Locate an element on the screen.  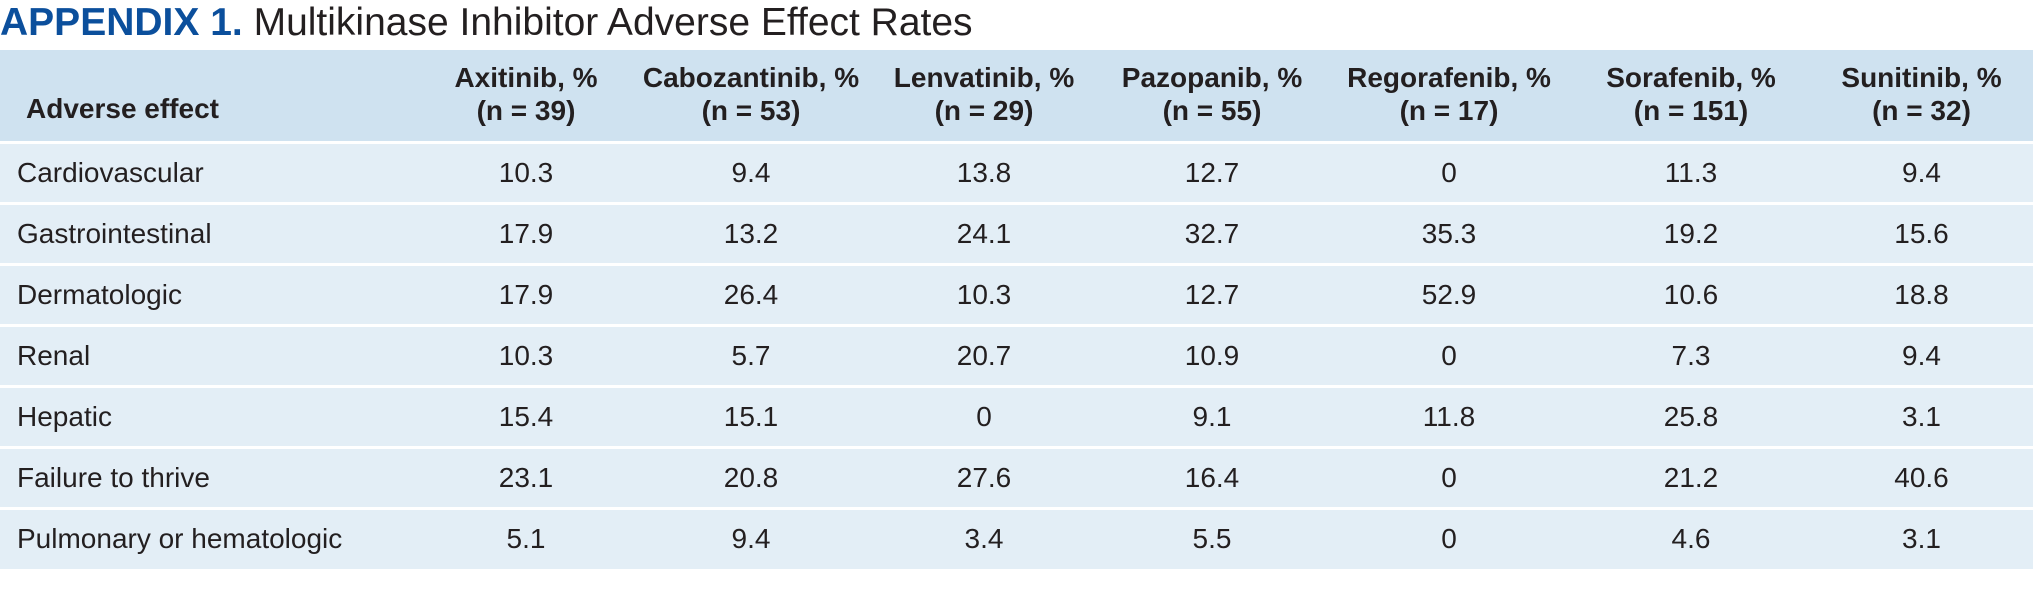
cell-axitinib: 23.1 is located at coordinates (526, 476).